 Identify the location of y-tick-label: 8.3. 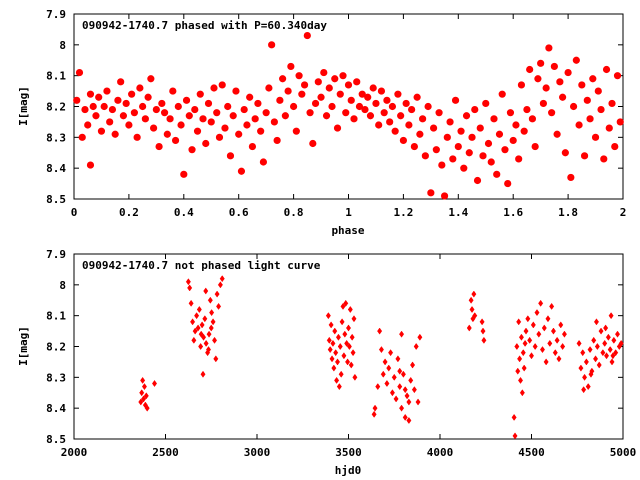
(56, 137).